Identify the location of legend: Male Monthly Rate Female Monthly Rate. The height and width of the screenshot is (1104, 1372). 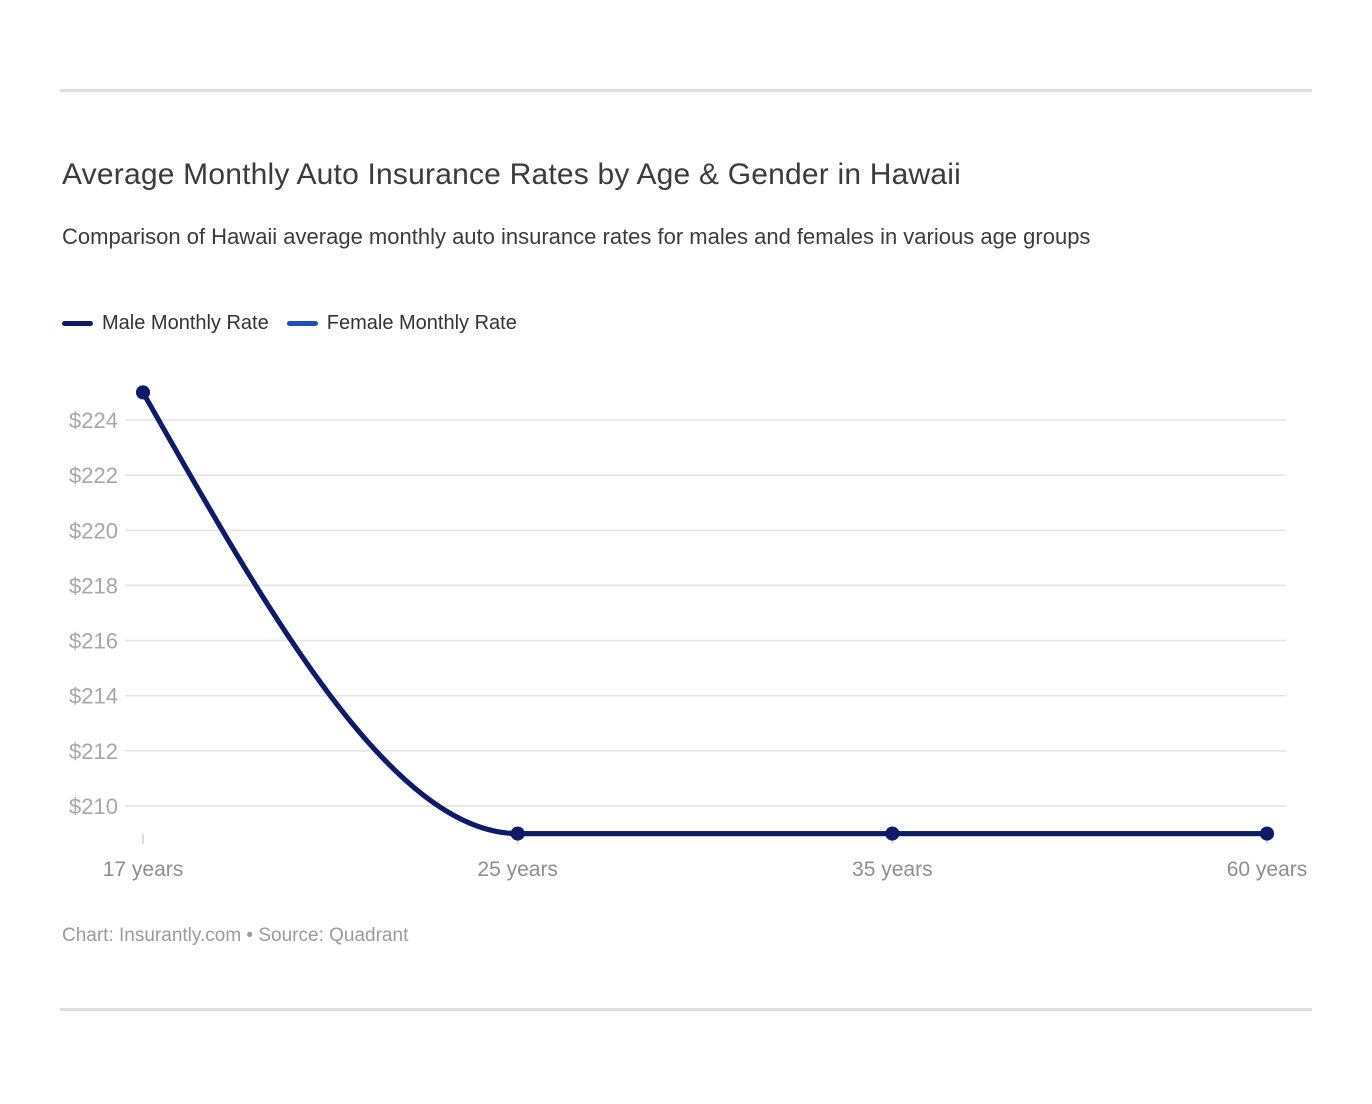
(289, 323).